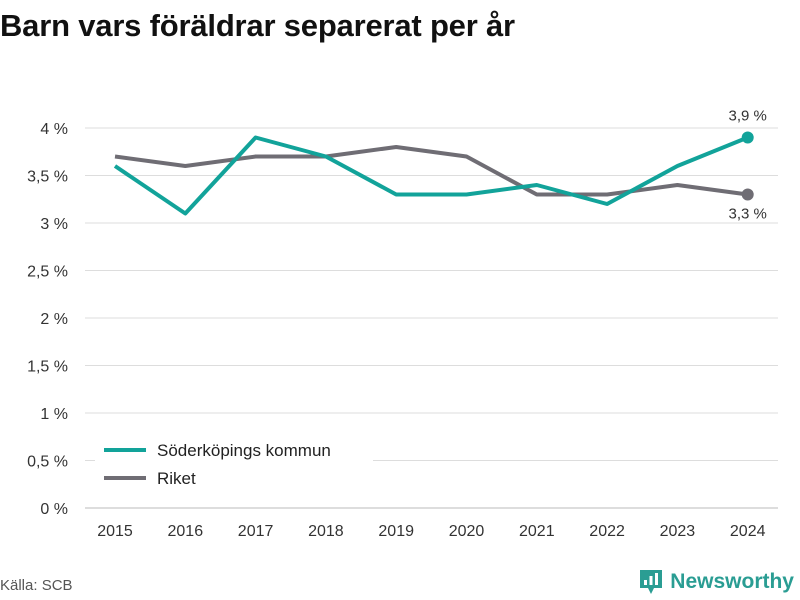 This screenshot has width=800, height=600. Describe the element at coordinates (54, 129) in the screenshot. I see `y-tick-label: 4 %` at that location.